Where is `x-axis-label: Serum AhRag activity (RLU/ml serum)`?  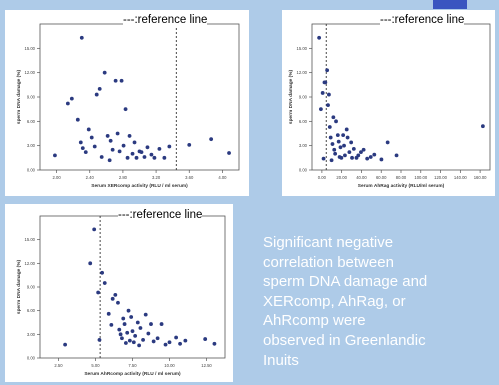 x-axis-label: Serum AhRag activity (RLU/ml serum) is located at coordinates (401, 186).